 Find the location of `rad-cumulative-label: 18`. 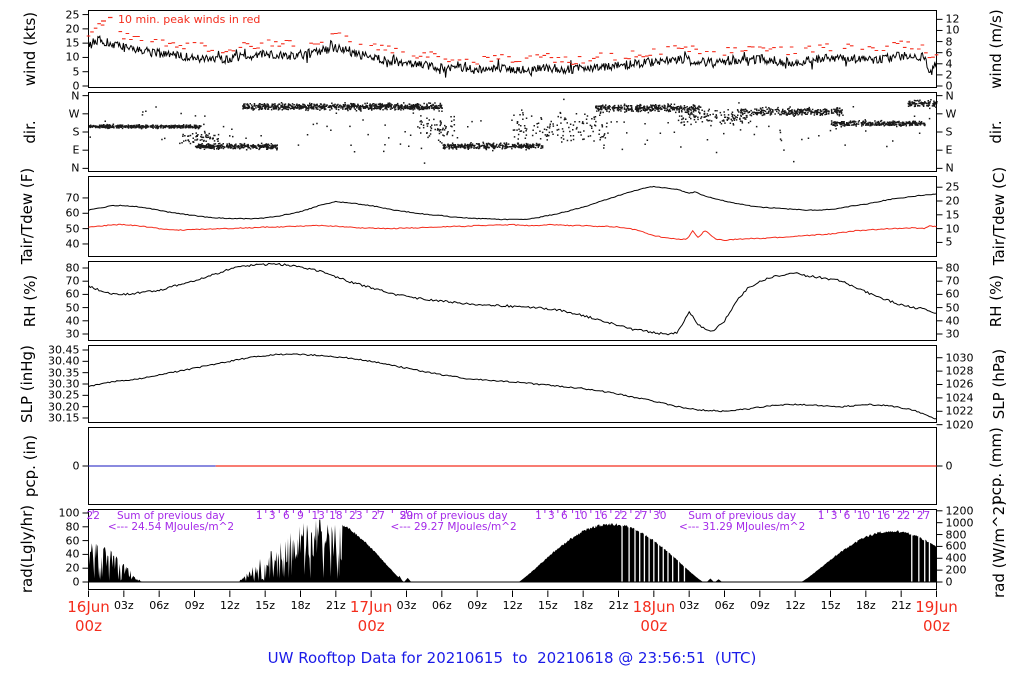

rad-cumulative-label: 18 is located at coordinates (336, 516).